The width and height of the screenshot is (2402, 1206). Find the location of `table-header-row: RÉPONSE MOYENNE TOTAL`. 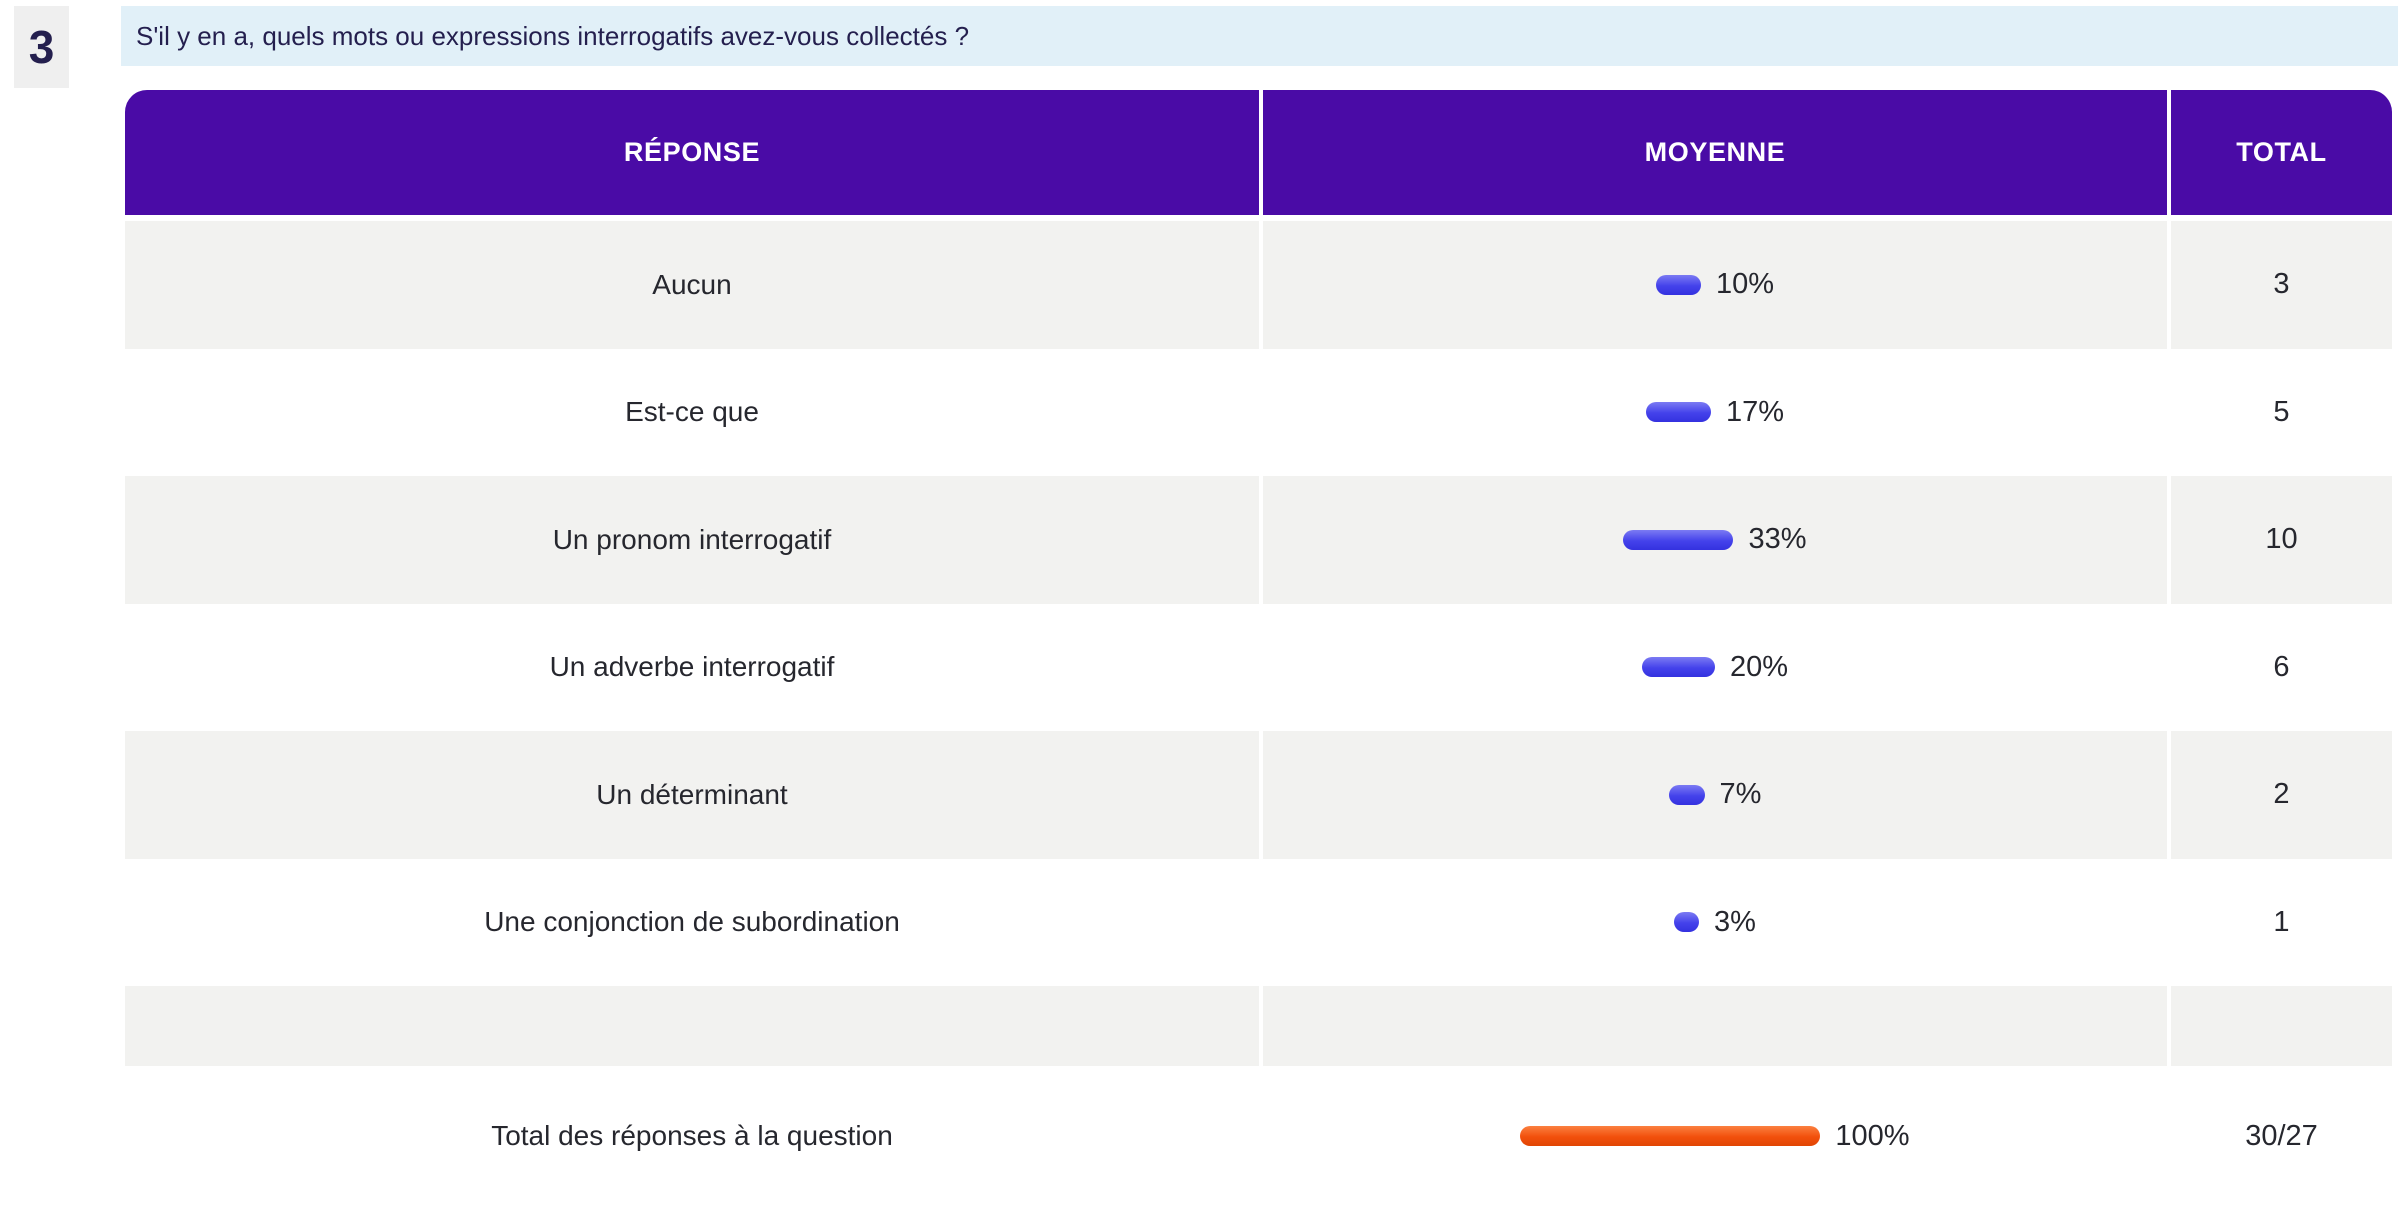

table-header-row: RÉPONSE MOYENNE TOTAL is located at coordinates (1258, 152).